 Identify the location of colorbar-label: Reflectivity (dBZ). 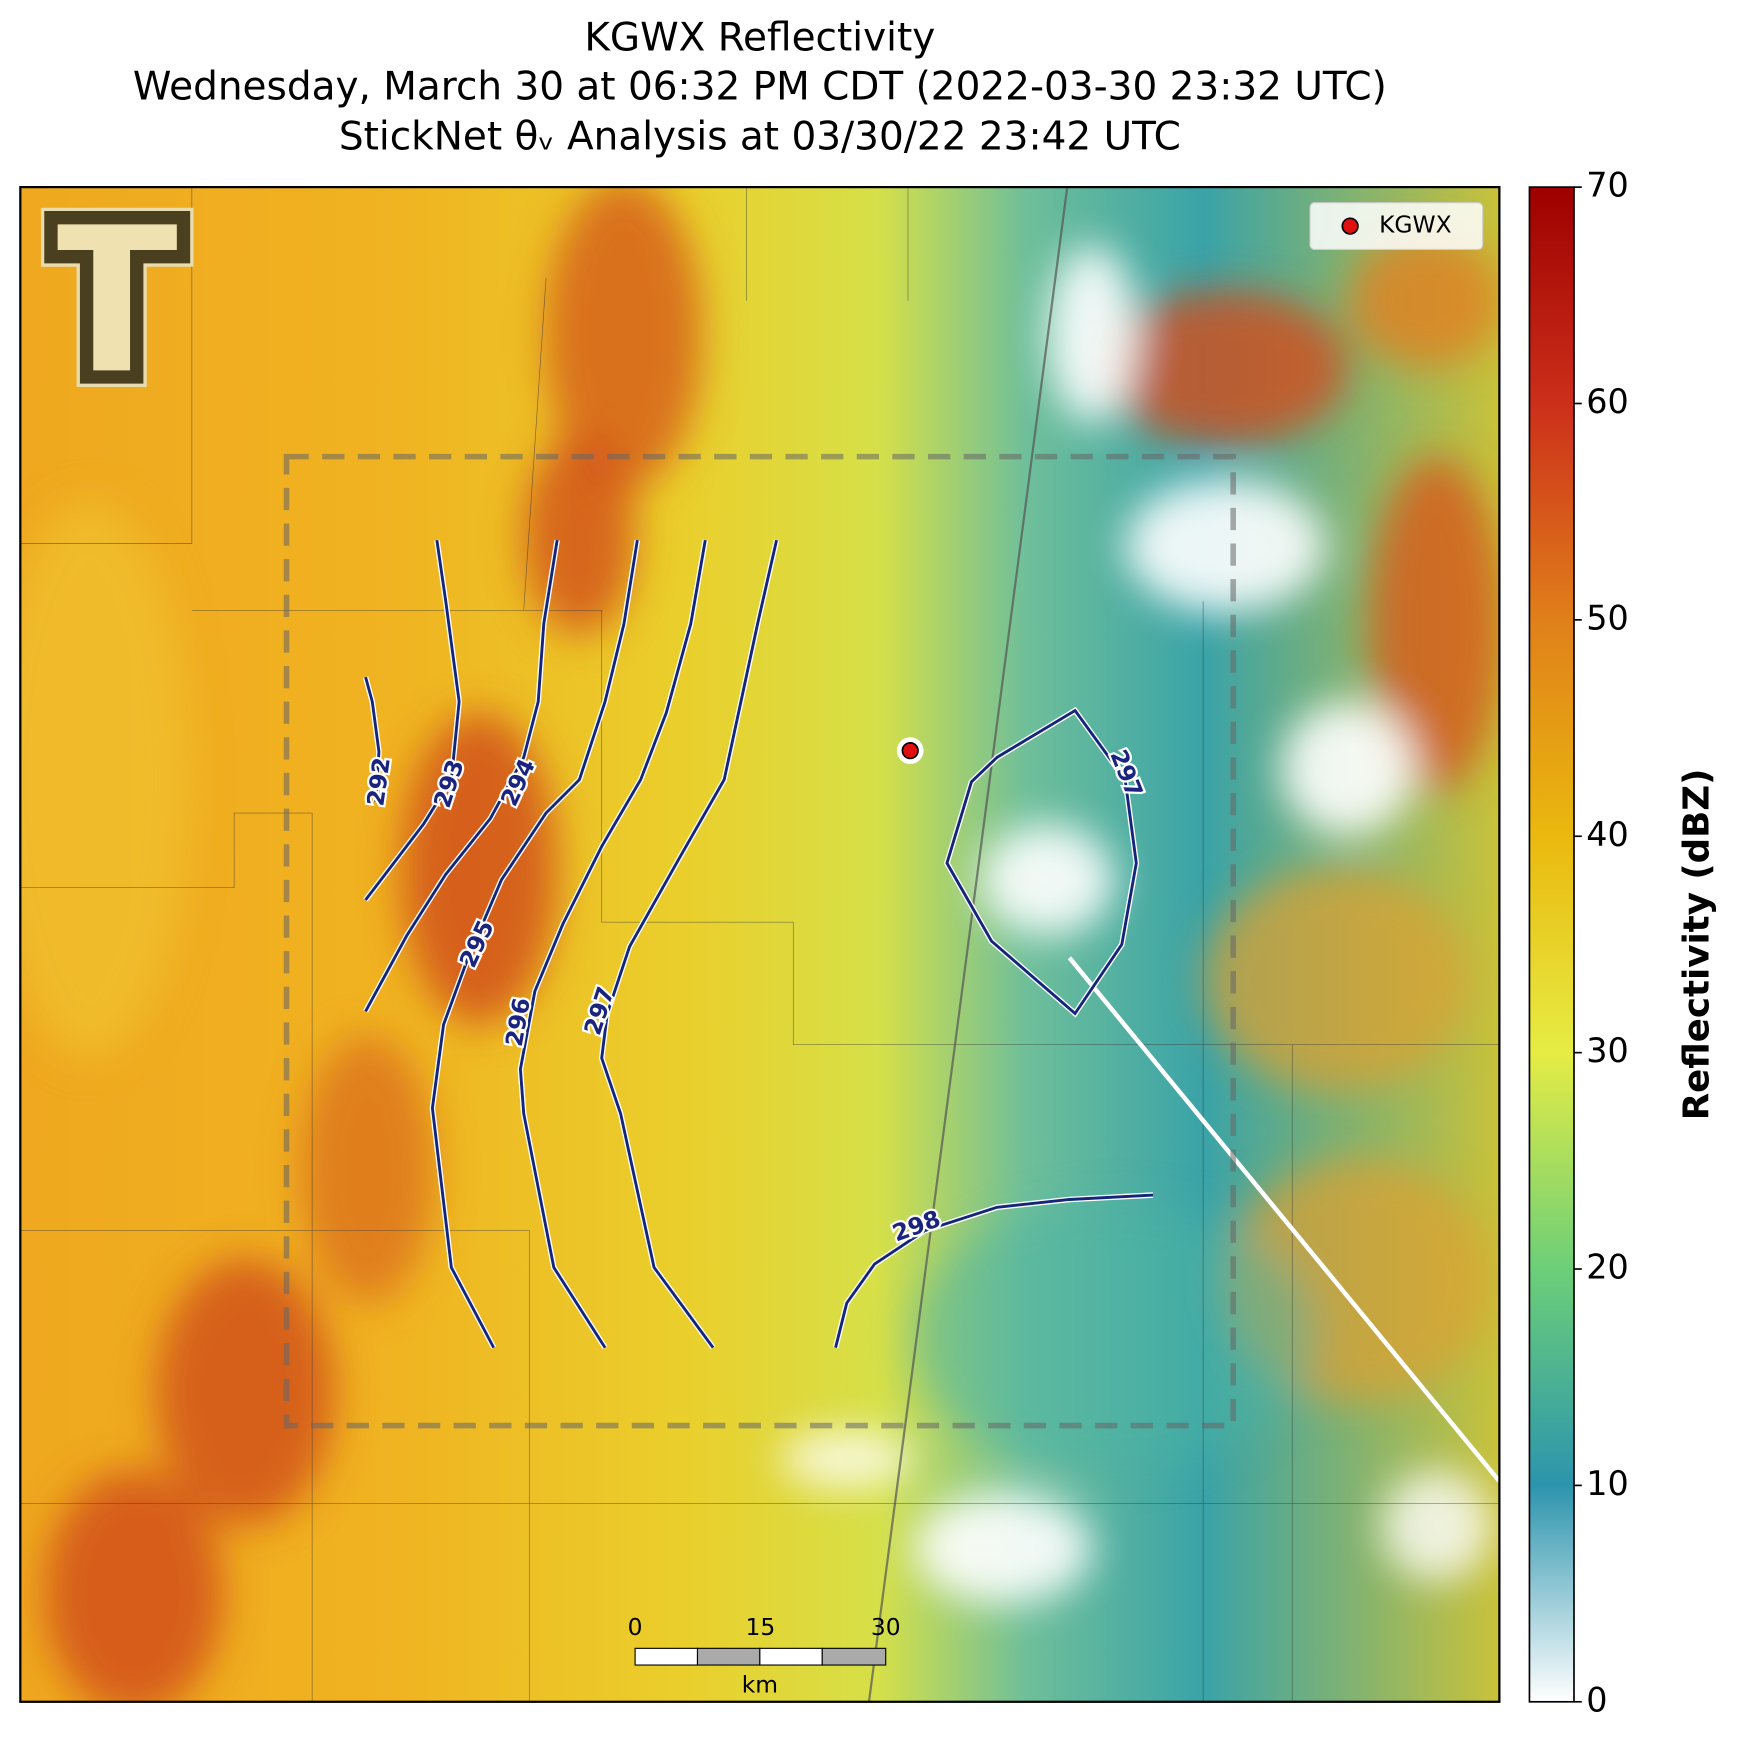
(1697, 945).